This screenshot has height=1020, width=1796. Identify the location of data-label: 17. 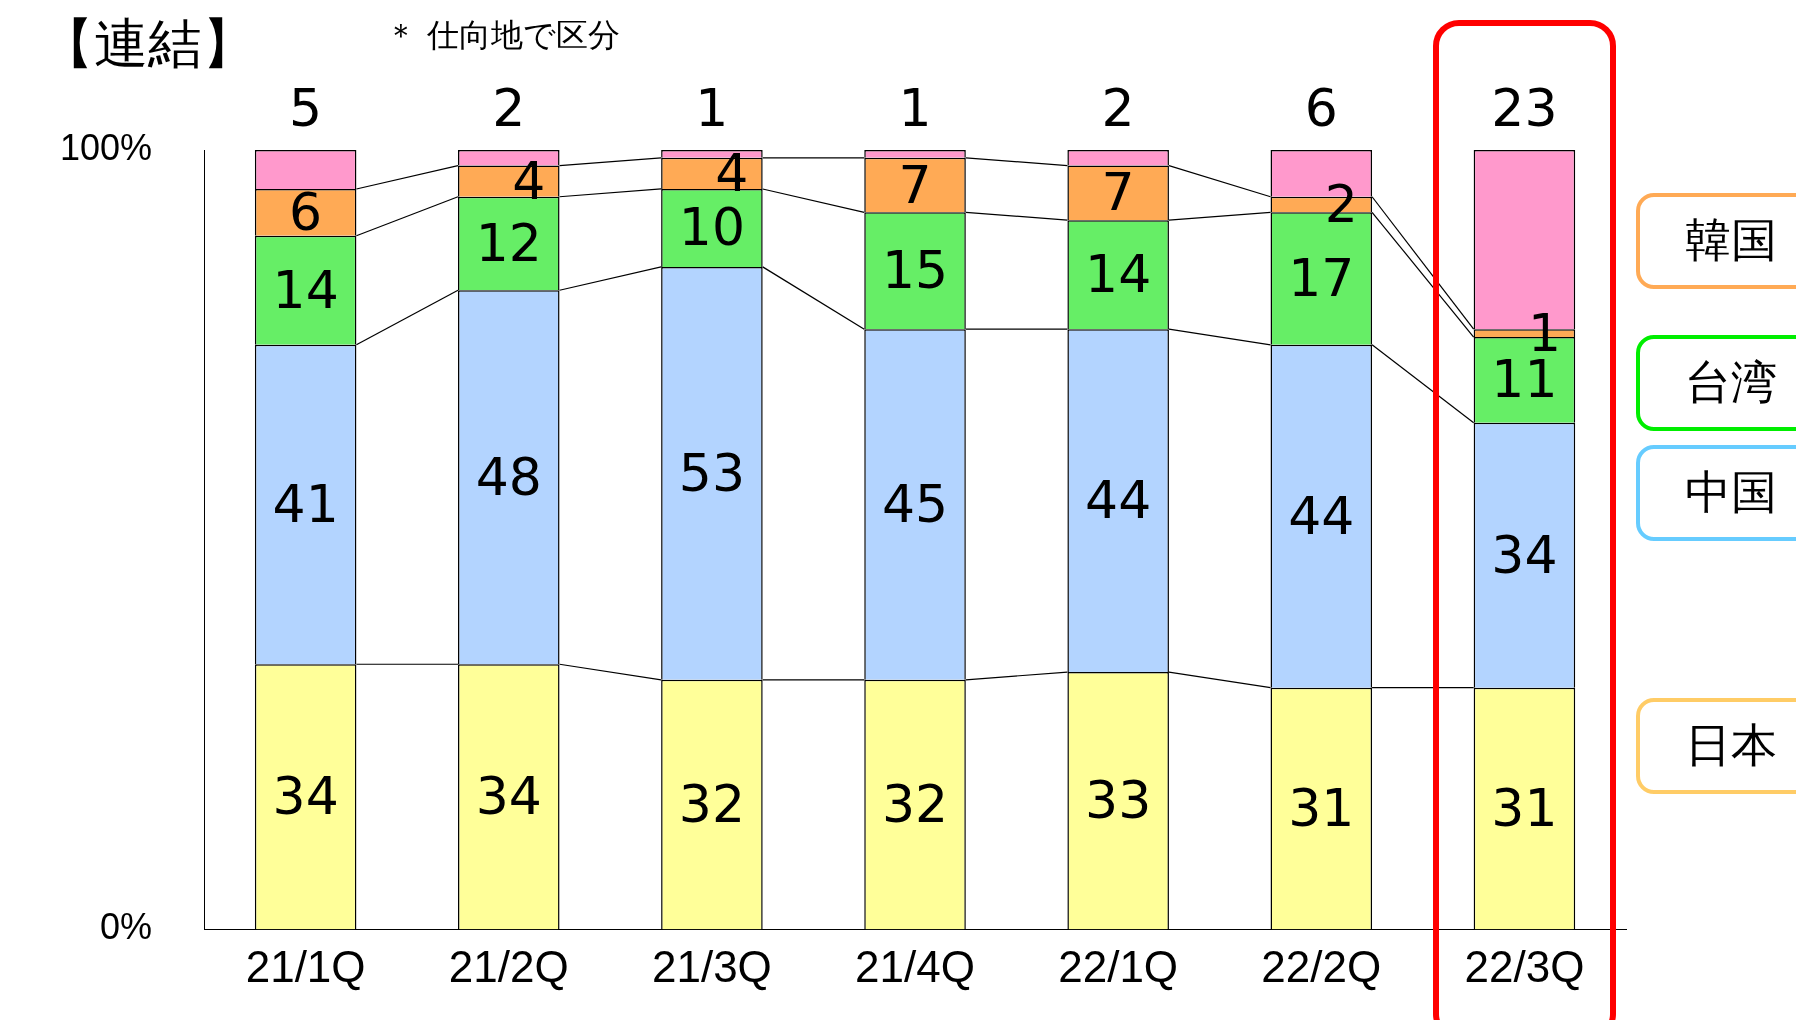
(1321, 278).